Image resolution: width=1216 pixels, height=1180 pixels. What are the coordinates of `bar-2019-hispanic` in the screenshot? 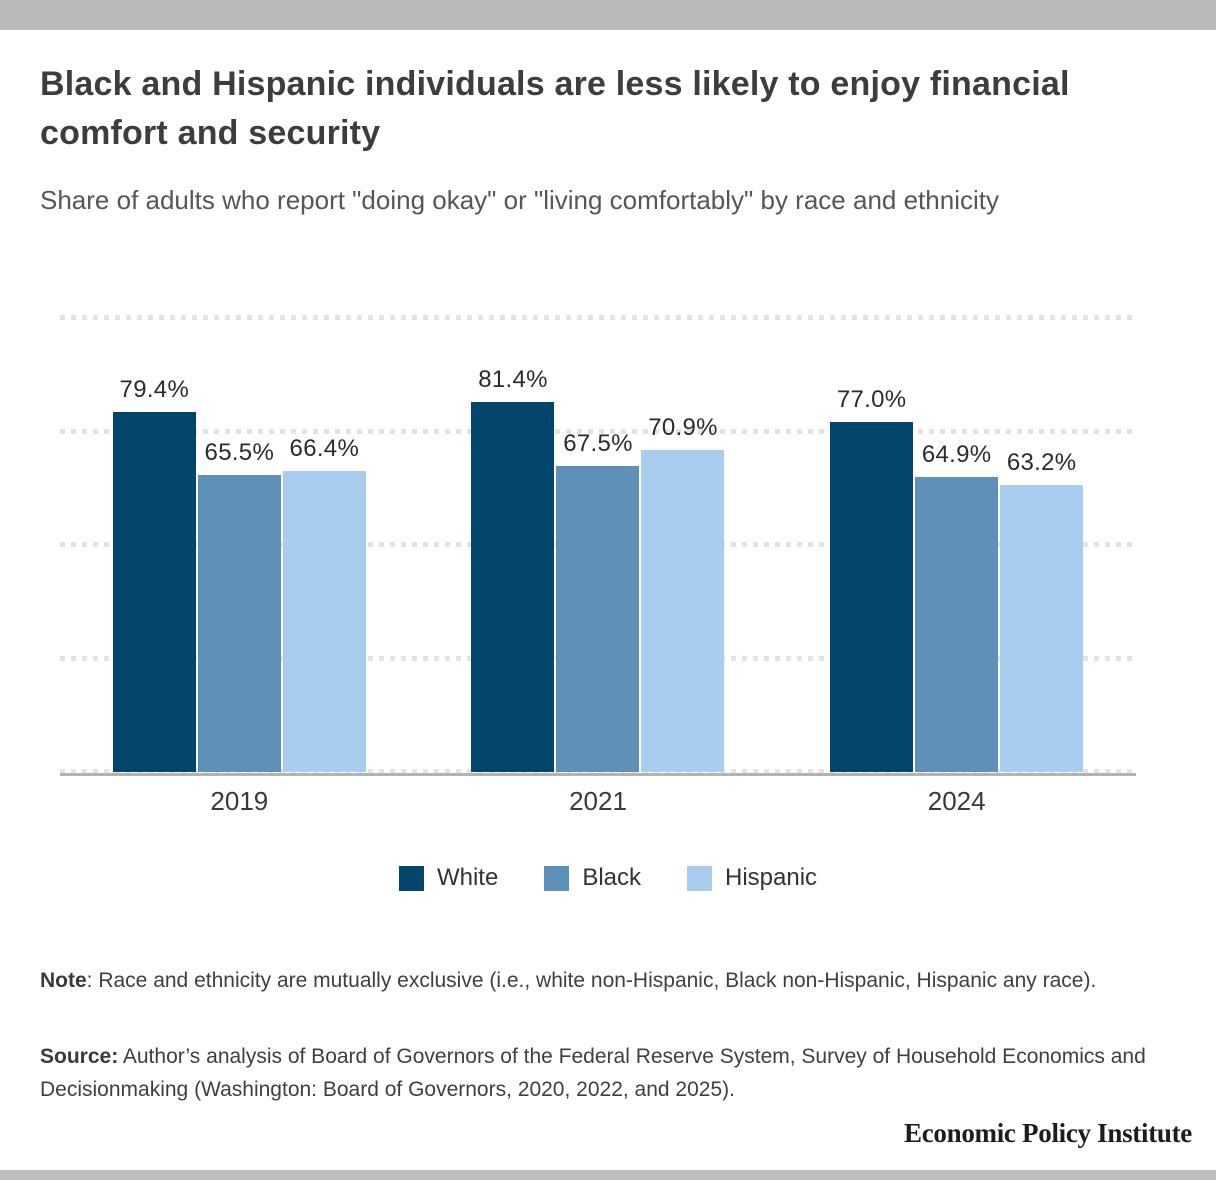 It's located at (324, 621).